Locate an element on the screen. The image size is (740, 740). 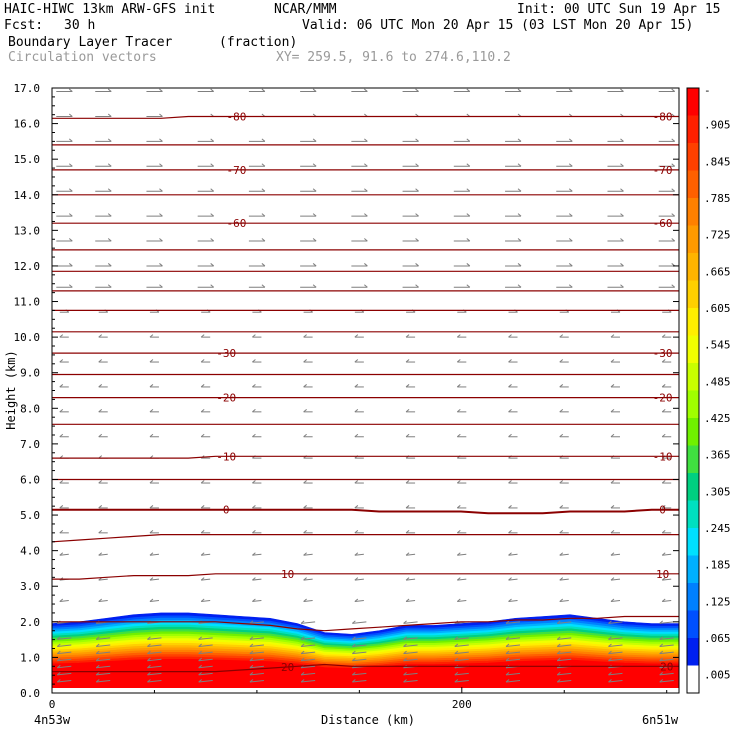
colorbar-label: .665 is located at coordinates (717, 271).